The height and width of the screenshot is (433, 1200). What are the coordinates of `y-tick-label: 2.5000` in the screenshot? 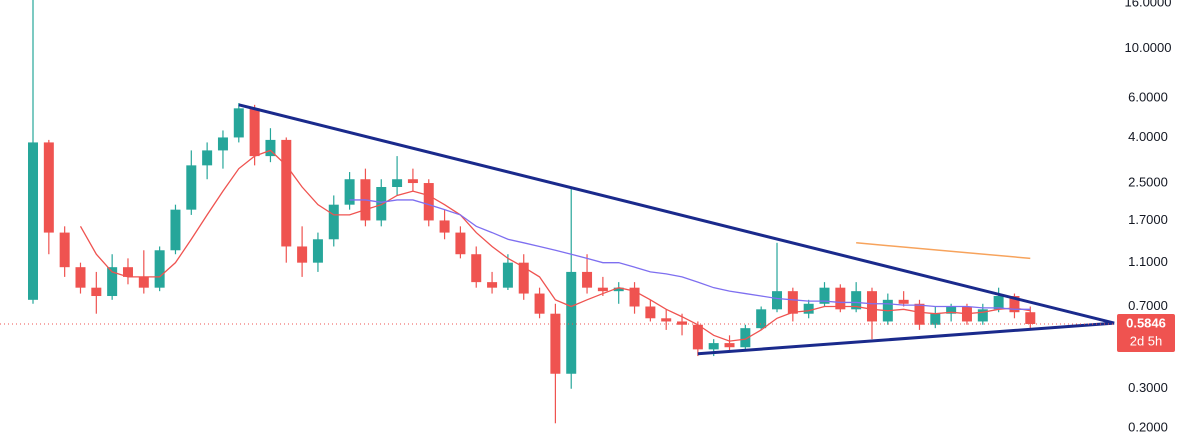 It's located at (1148, 181).